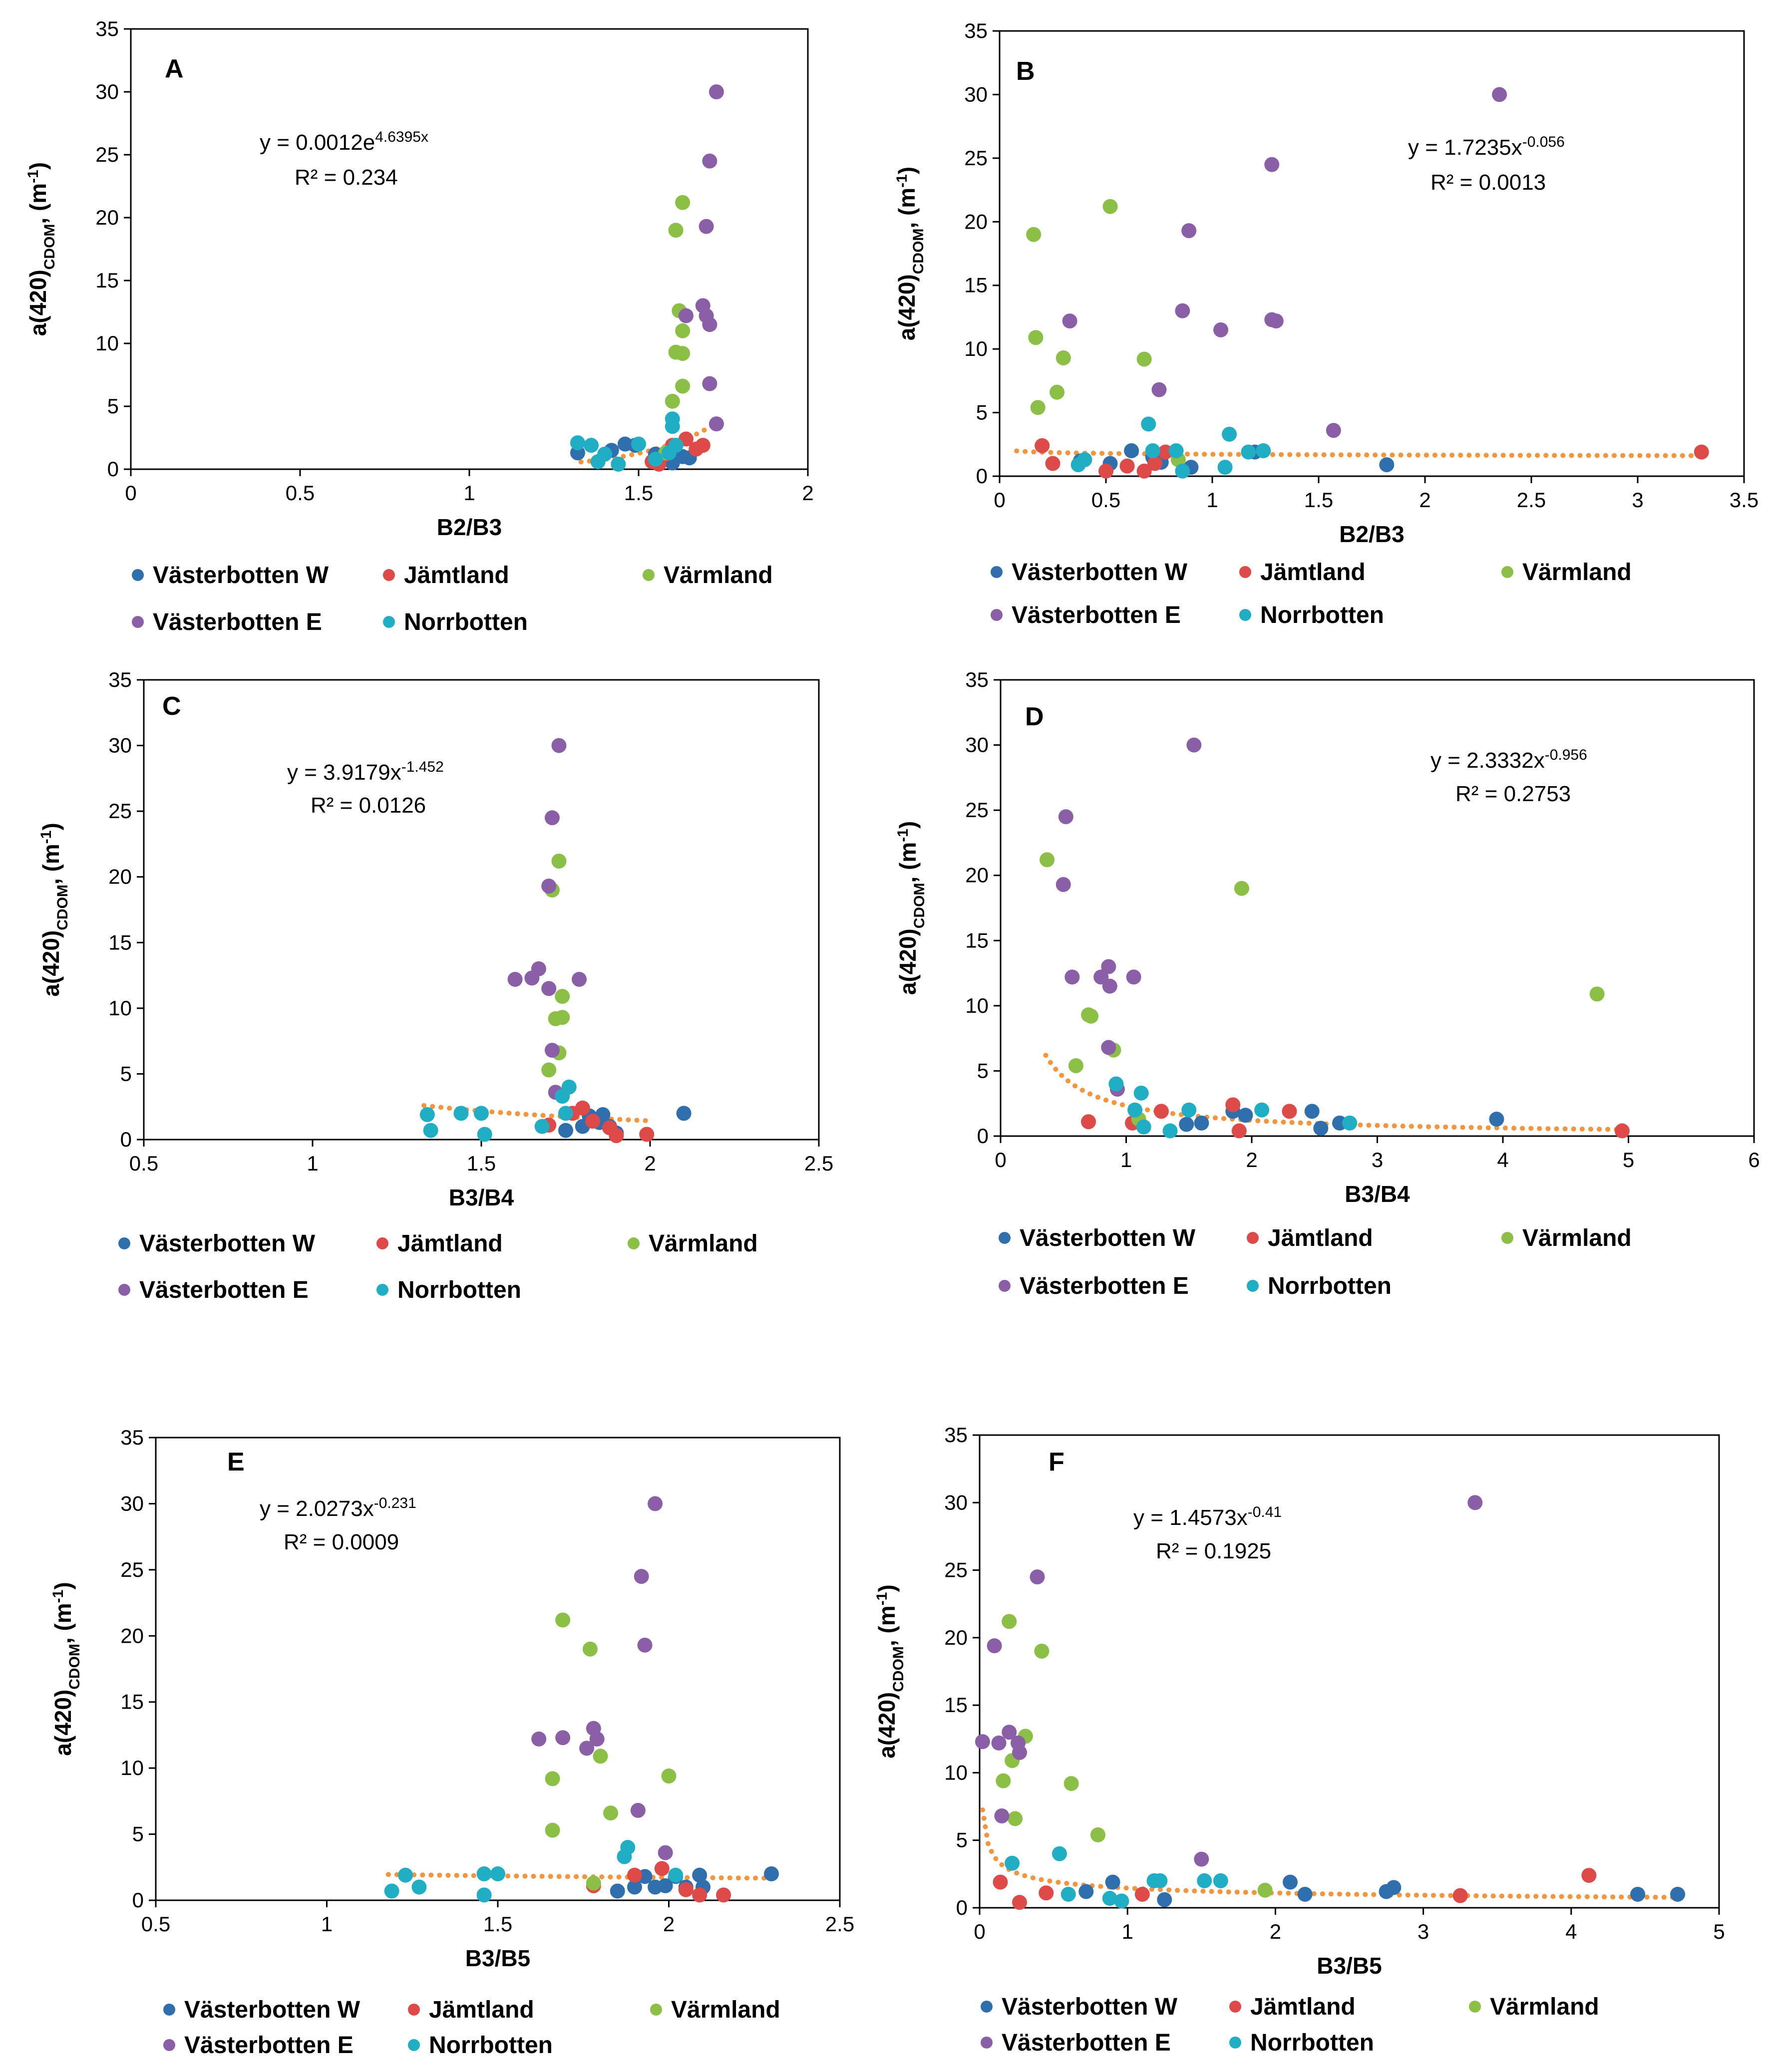  I want to click on r-squared-label: R² = 0.234, so click(346, 178).